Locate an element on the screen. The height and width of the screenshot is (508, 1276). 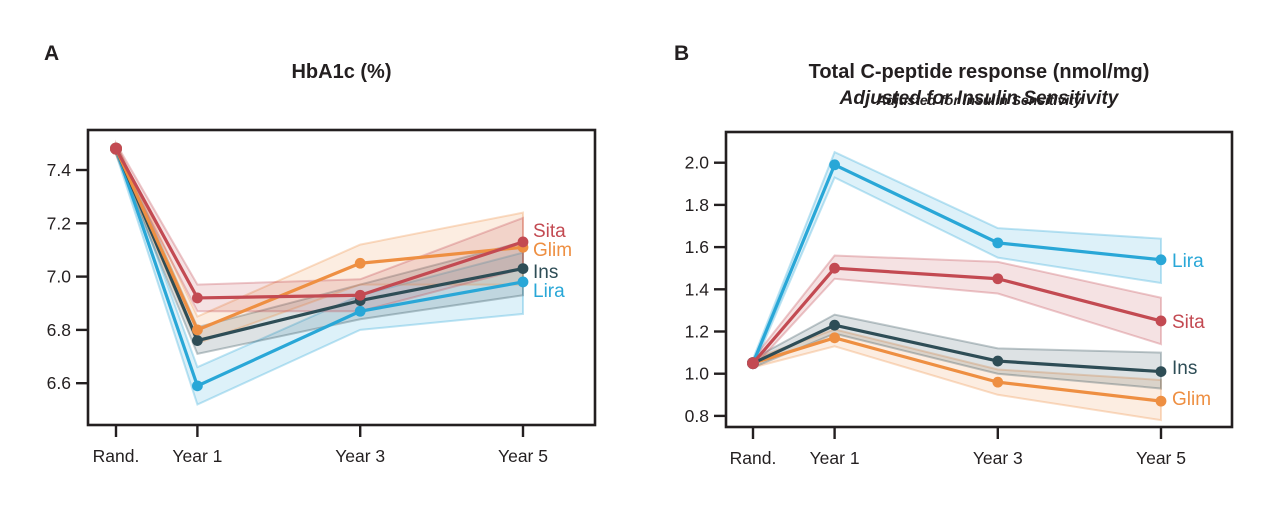
panel-b-subtitle-overlap: Adjusted for Insulin Sensitivity is located at coordinates (979, 100).